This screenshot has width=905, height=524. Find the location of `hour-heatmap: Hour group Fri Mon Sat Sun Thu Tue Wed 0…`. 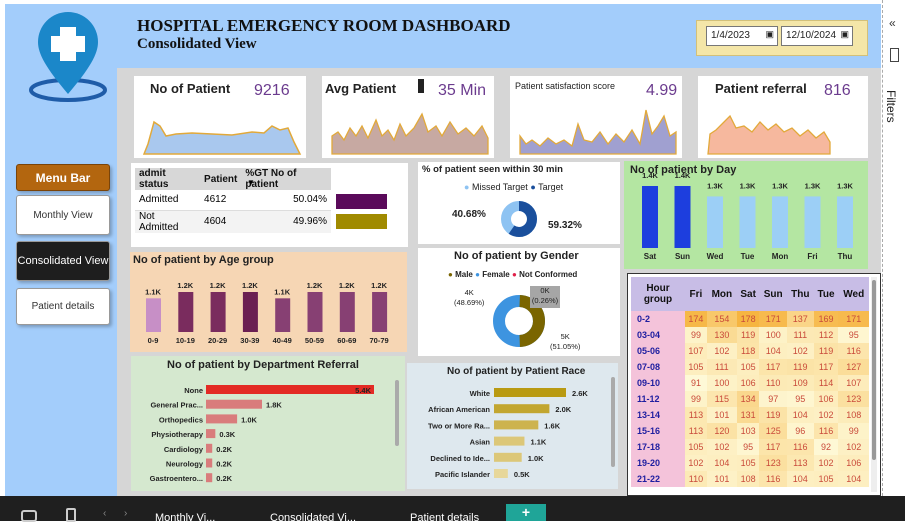

hour-heatmap: Hour group Fri Mon Sat Sun Thu Tue Wed 0… is located at coordinates (754, 384).